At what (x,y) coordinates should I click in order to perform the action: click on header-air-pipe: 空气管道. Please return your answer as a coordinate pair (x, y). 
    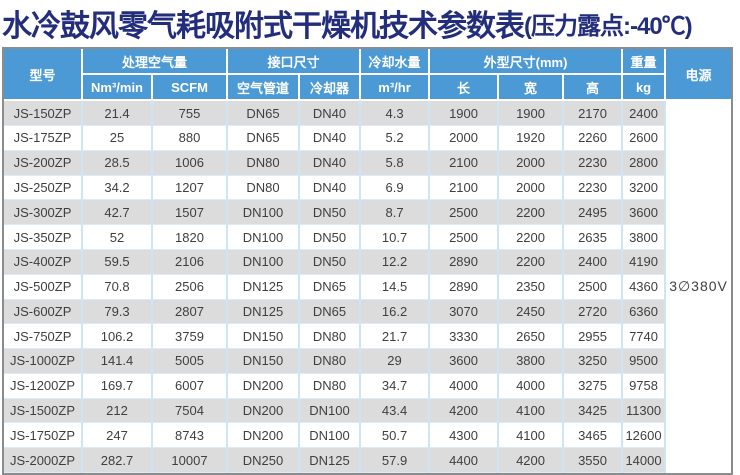
    Looking at the image, I should click on (264, 87).